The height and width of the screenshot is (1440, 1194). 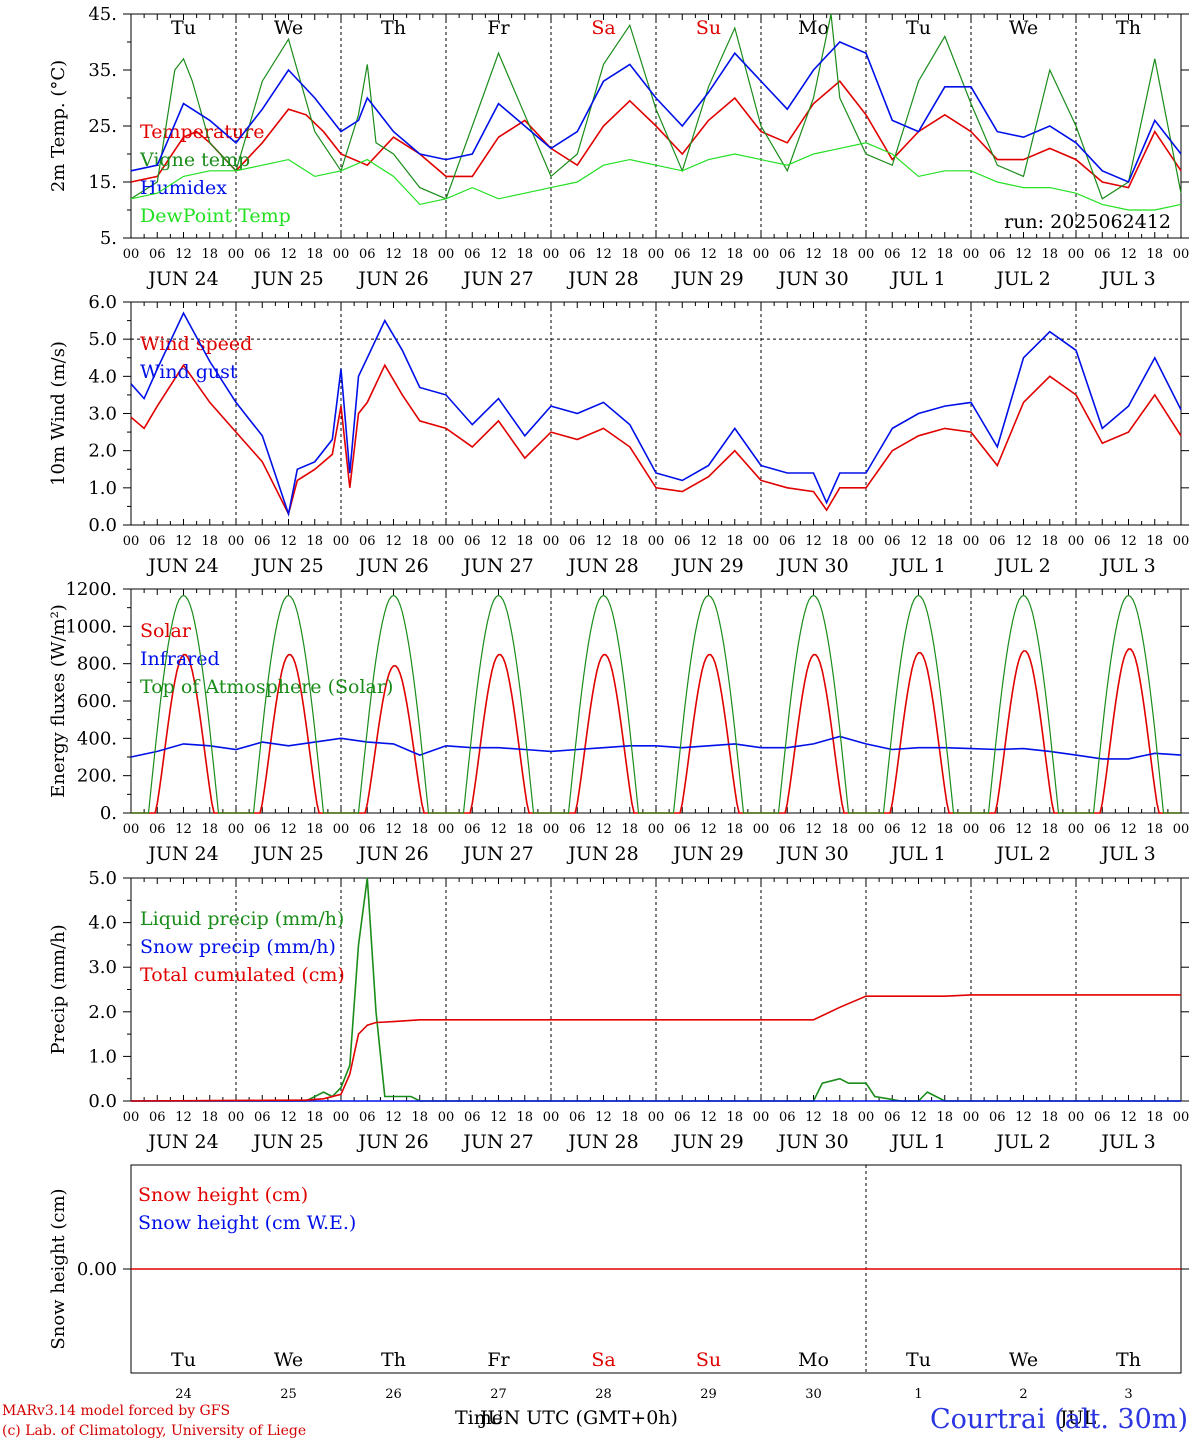 What do you see at coordinates (102, 923) in the screenshot?
I see `y-tick-label: 4.0` at bounding box center [102, 923].